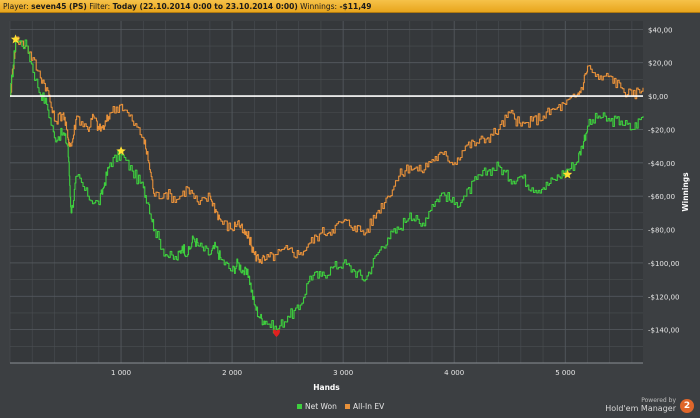 The image size is (700, 418). I want to click on x-tick-label: 2 000, so click(232, 373).